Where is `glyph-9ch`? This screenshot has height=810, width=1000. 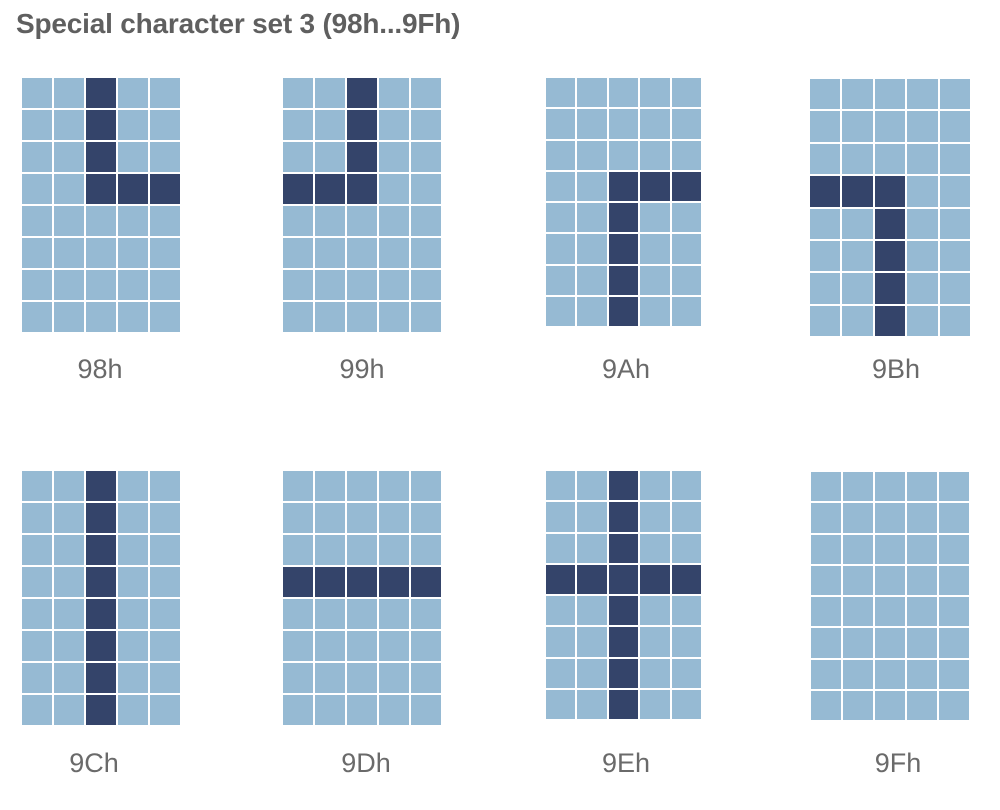
glyph-9ch is located at coordinates (101, 598).